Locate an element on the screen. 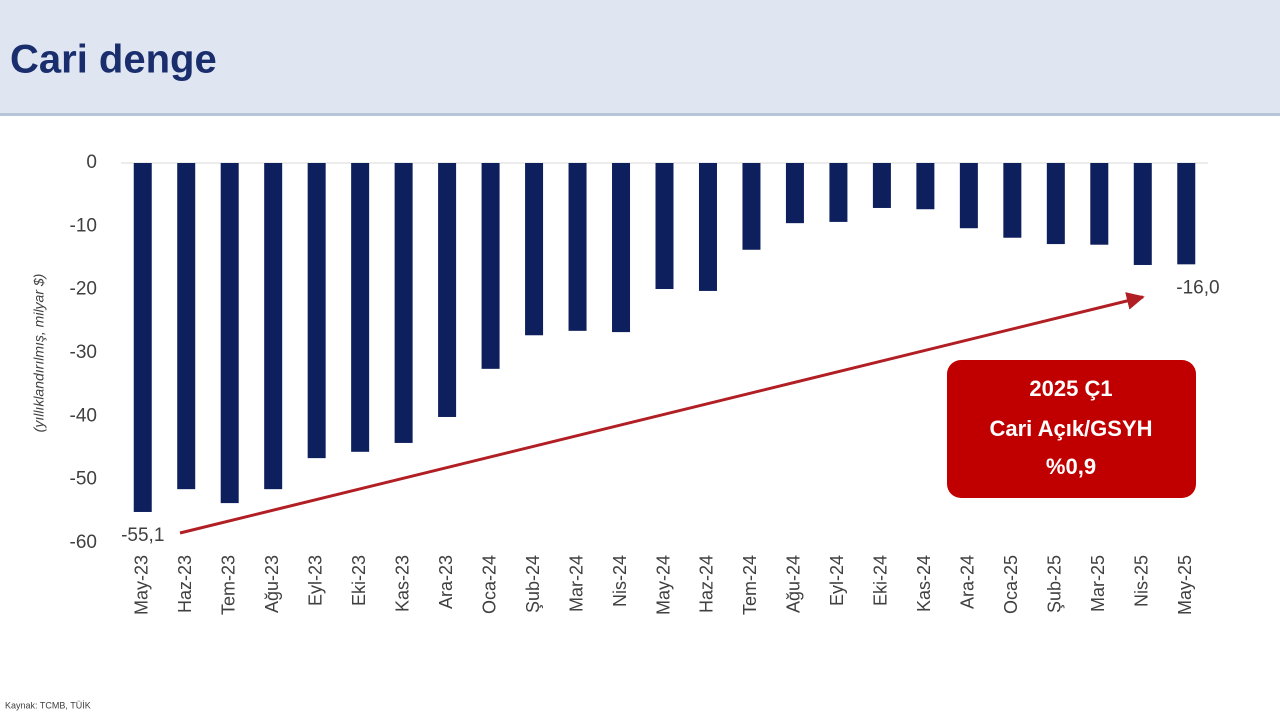  x-tick-label: May-23 is located at coordinates (141, 585).